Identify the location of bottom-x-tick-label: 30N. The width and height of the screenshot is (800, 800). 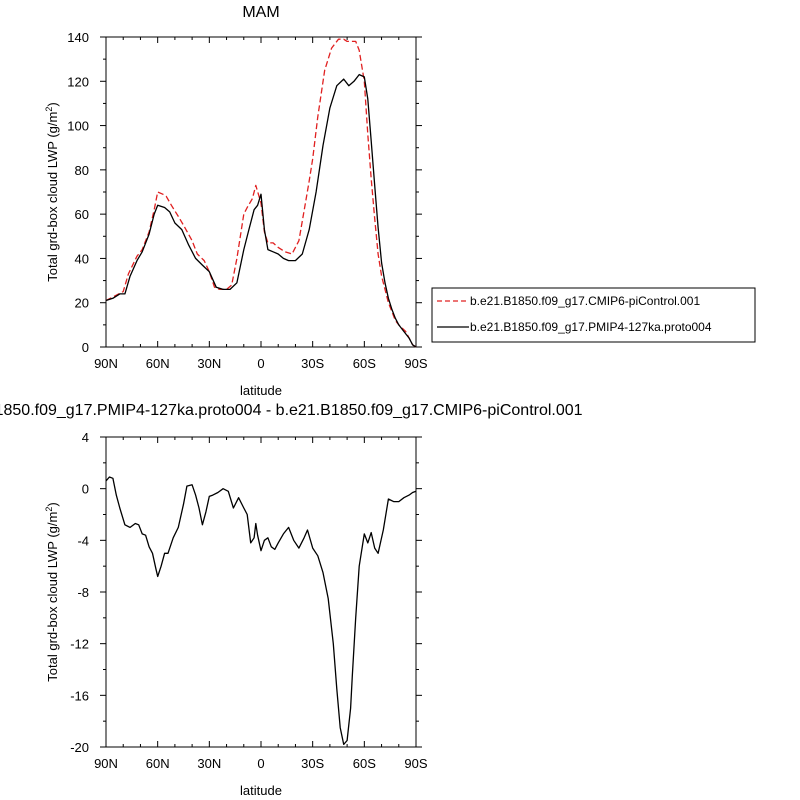
(209, 763).